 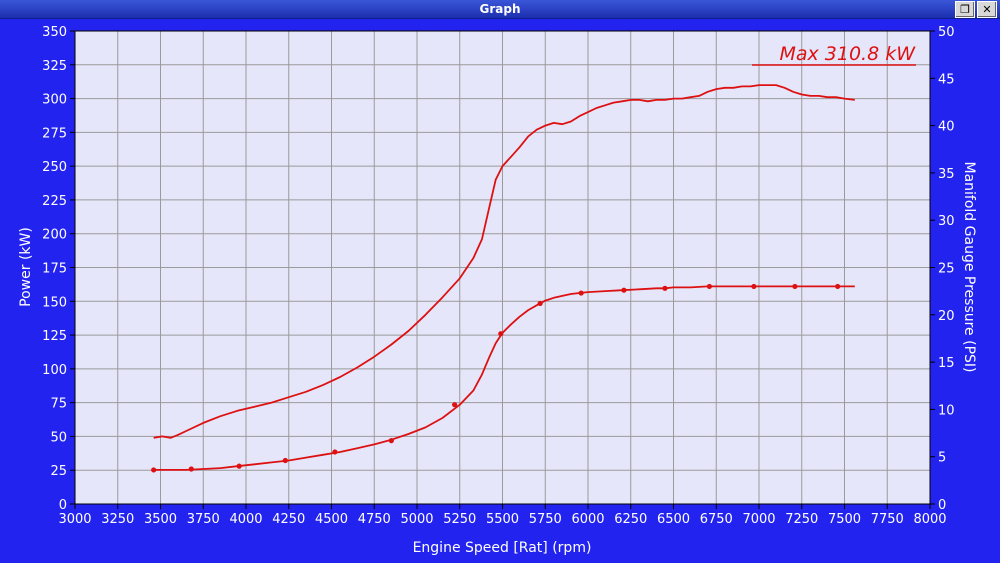 I want to click on x-tick-label: 6750, so click(x=716, y=519).